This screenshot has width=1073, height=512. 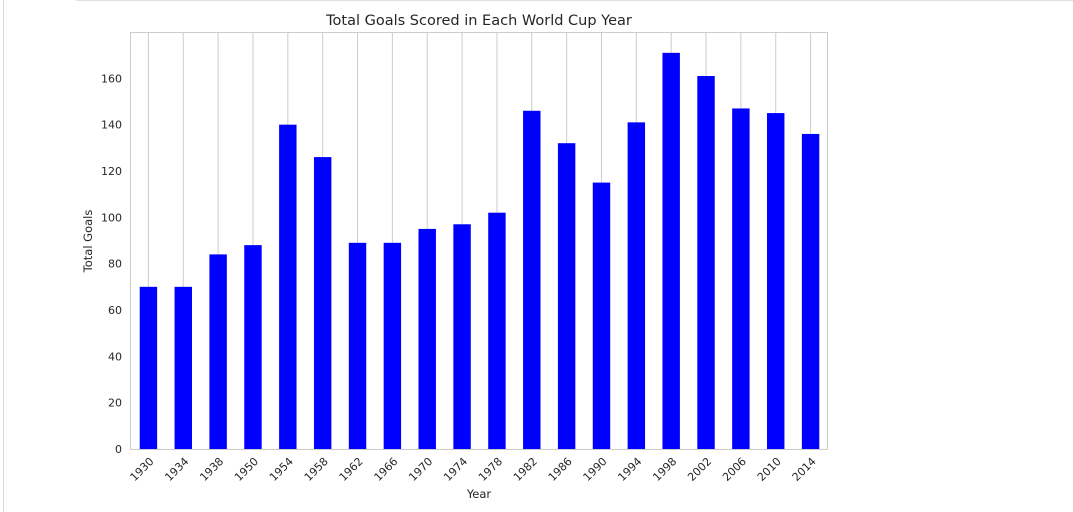 I want to click on x-tick-label-2006: 2006, so click(x=734, y=469).